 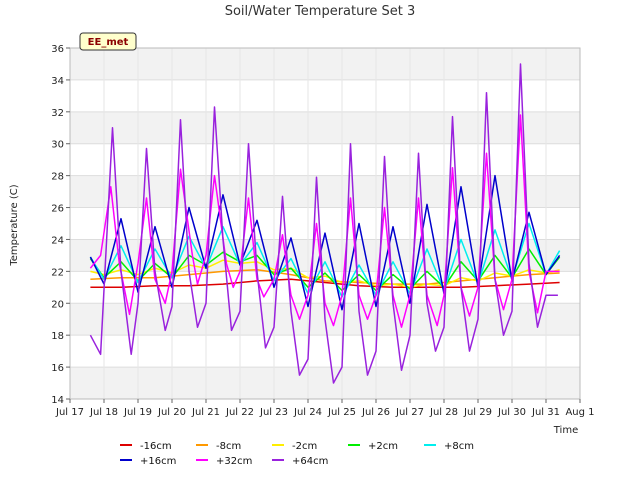 What do you see at coordinates (156, 446) in the screenshot?
I see `legend-label: -16cm` at bounding box center [156, 446].